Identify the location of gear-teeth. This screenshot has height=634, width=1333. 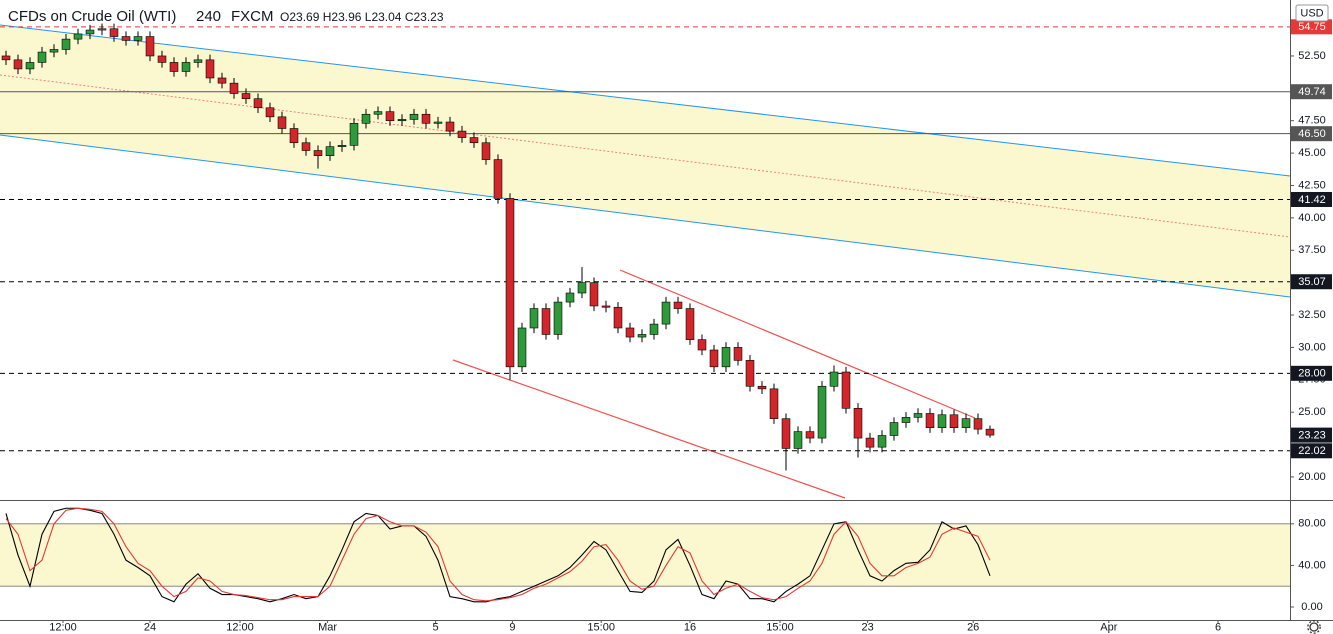
(1314, 627).